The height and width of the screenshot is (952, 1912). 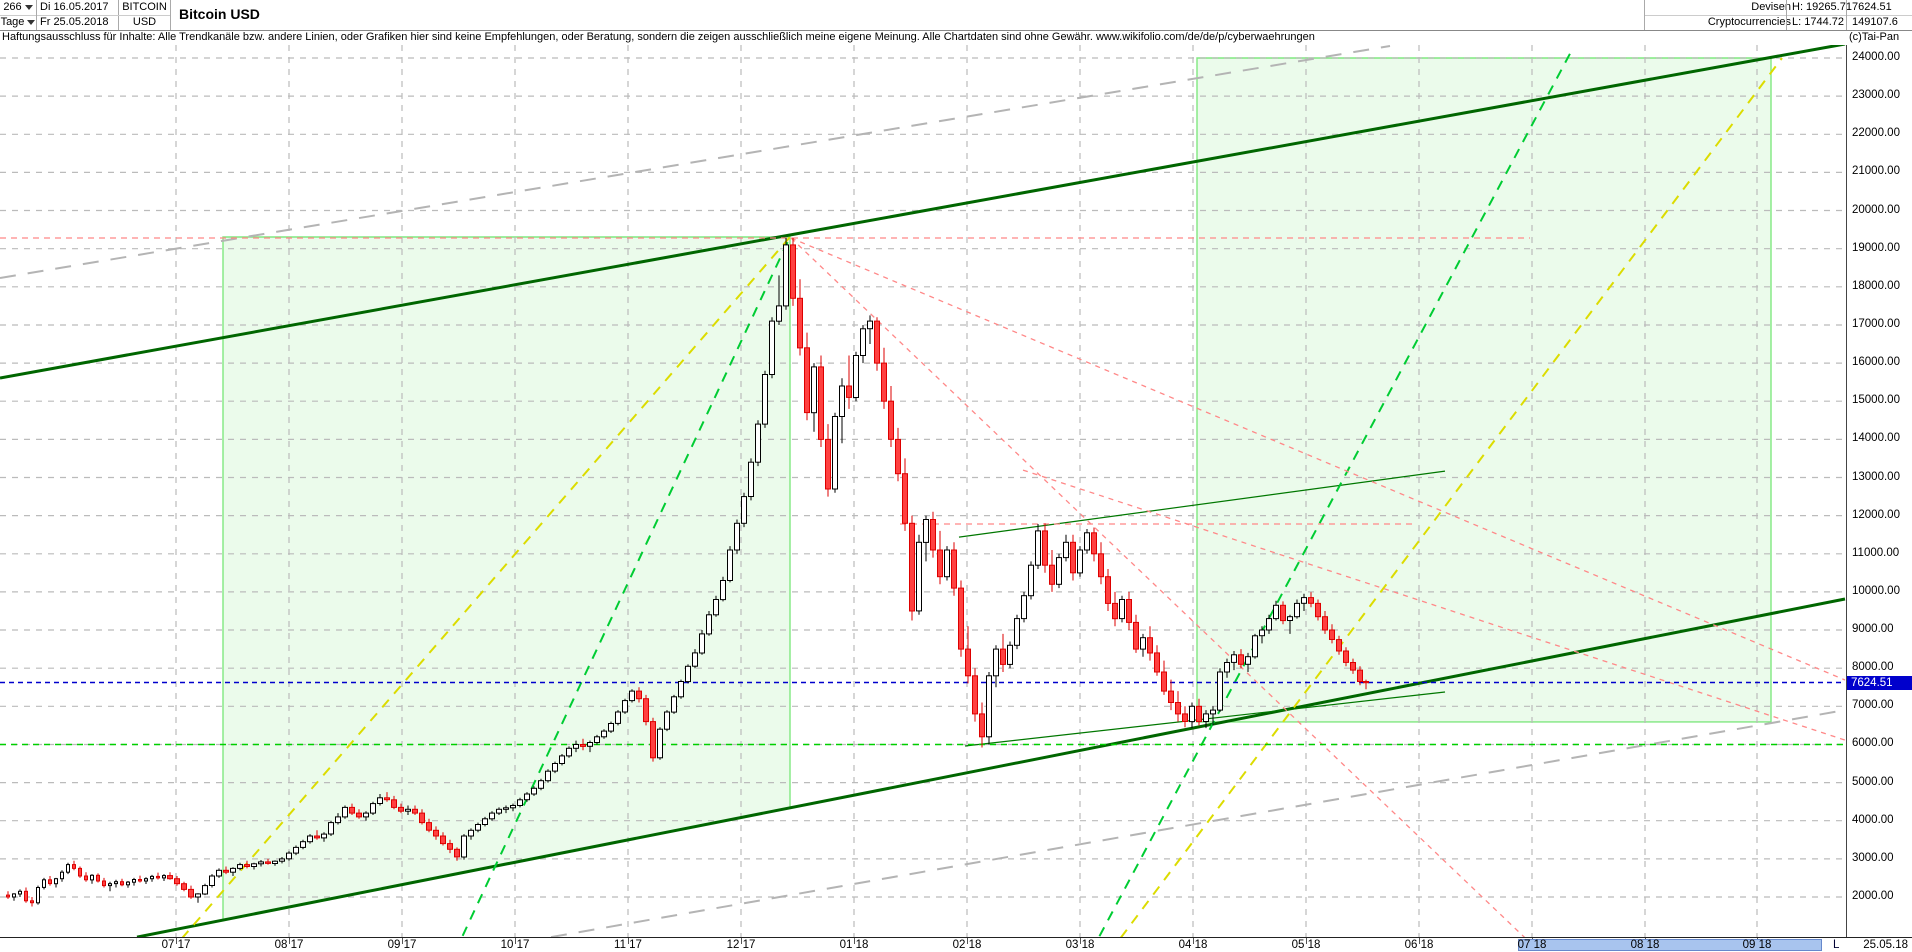 I want to click on price-tick-label: 14000.00, so click(x=1876, y=438).